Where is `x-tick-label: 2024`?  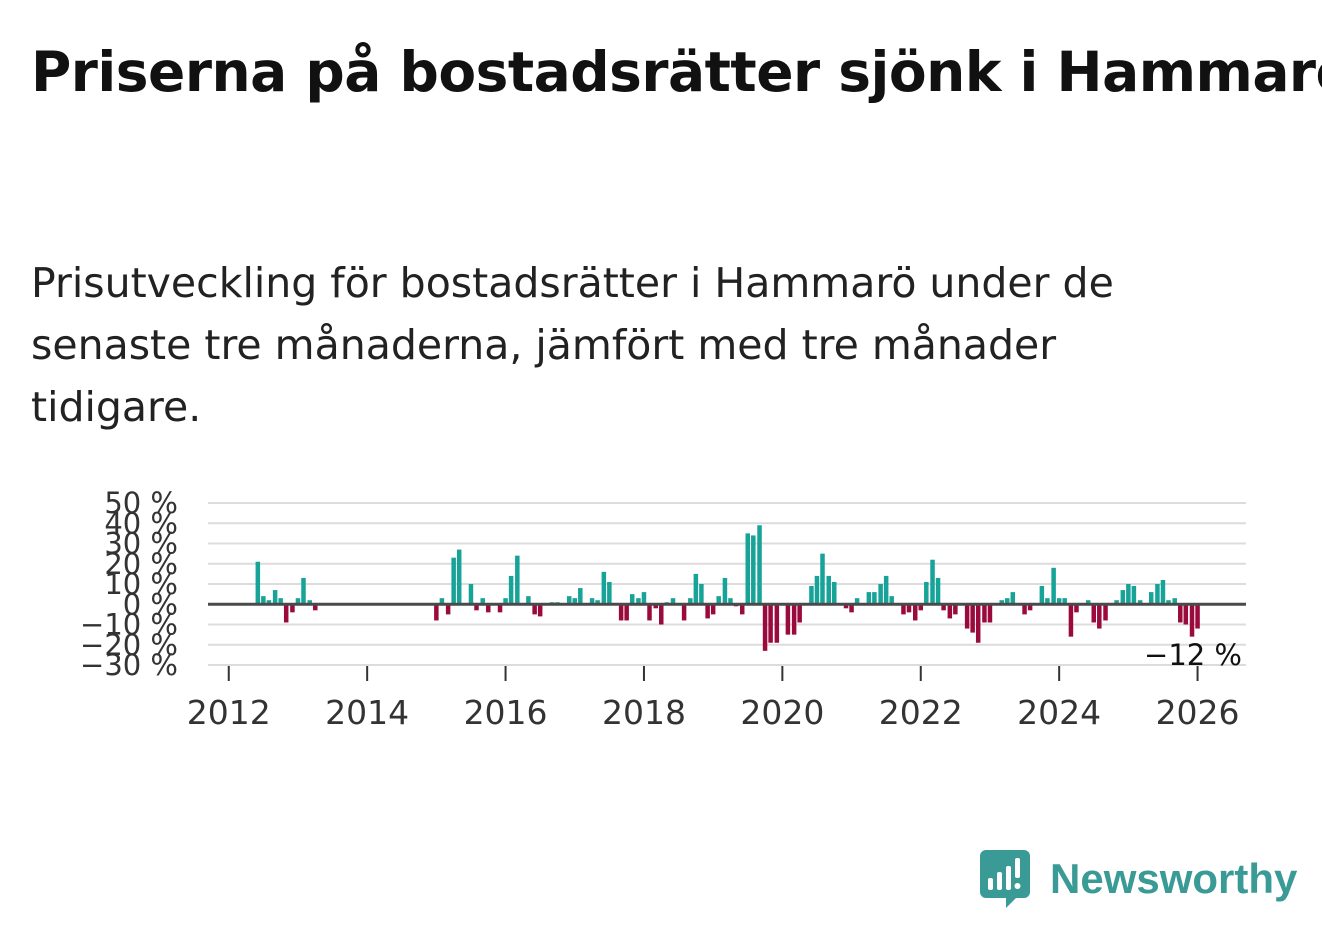
x-tick-label: 2024 is located at coordinates (1059, 712).